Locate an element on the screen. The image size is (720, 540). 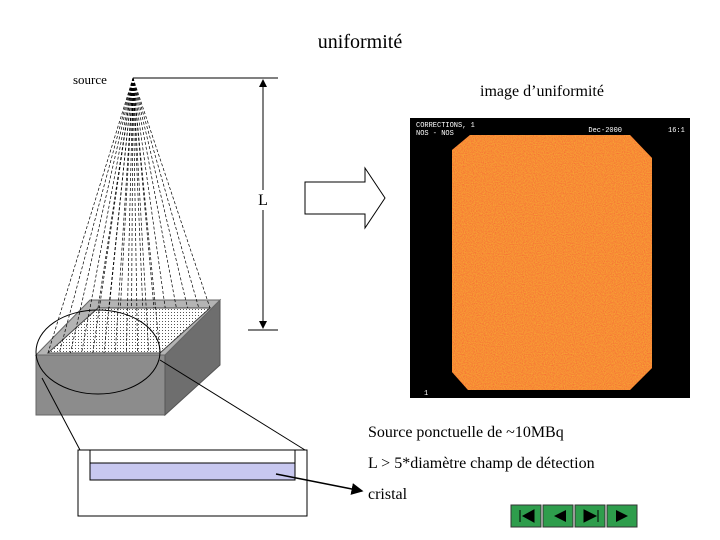
block-arrow is located at coordinates (345, 198).